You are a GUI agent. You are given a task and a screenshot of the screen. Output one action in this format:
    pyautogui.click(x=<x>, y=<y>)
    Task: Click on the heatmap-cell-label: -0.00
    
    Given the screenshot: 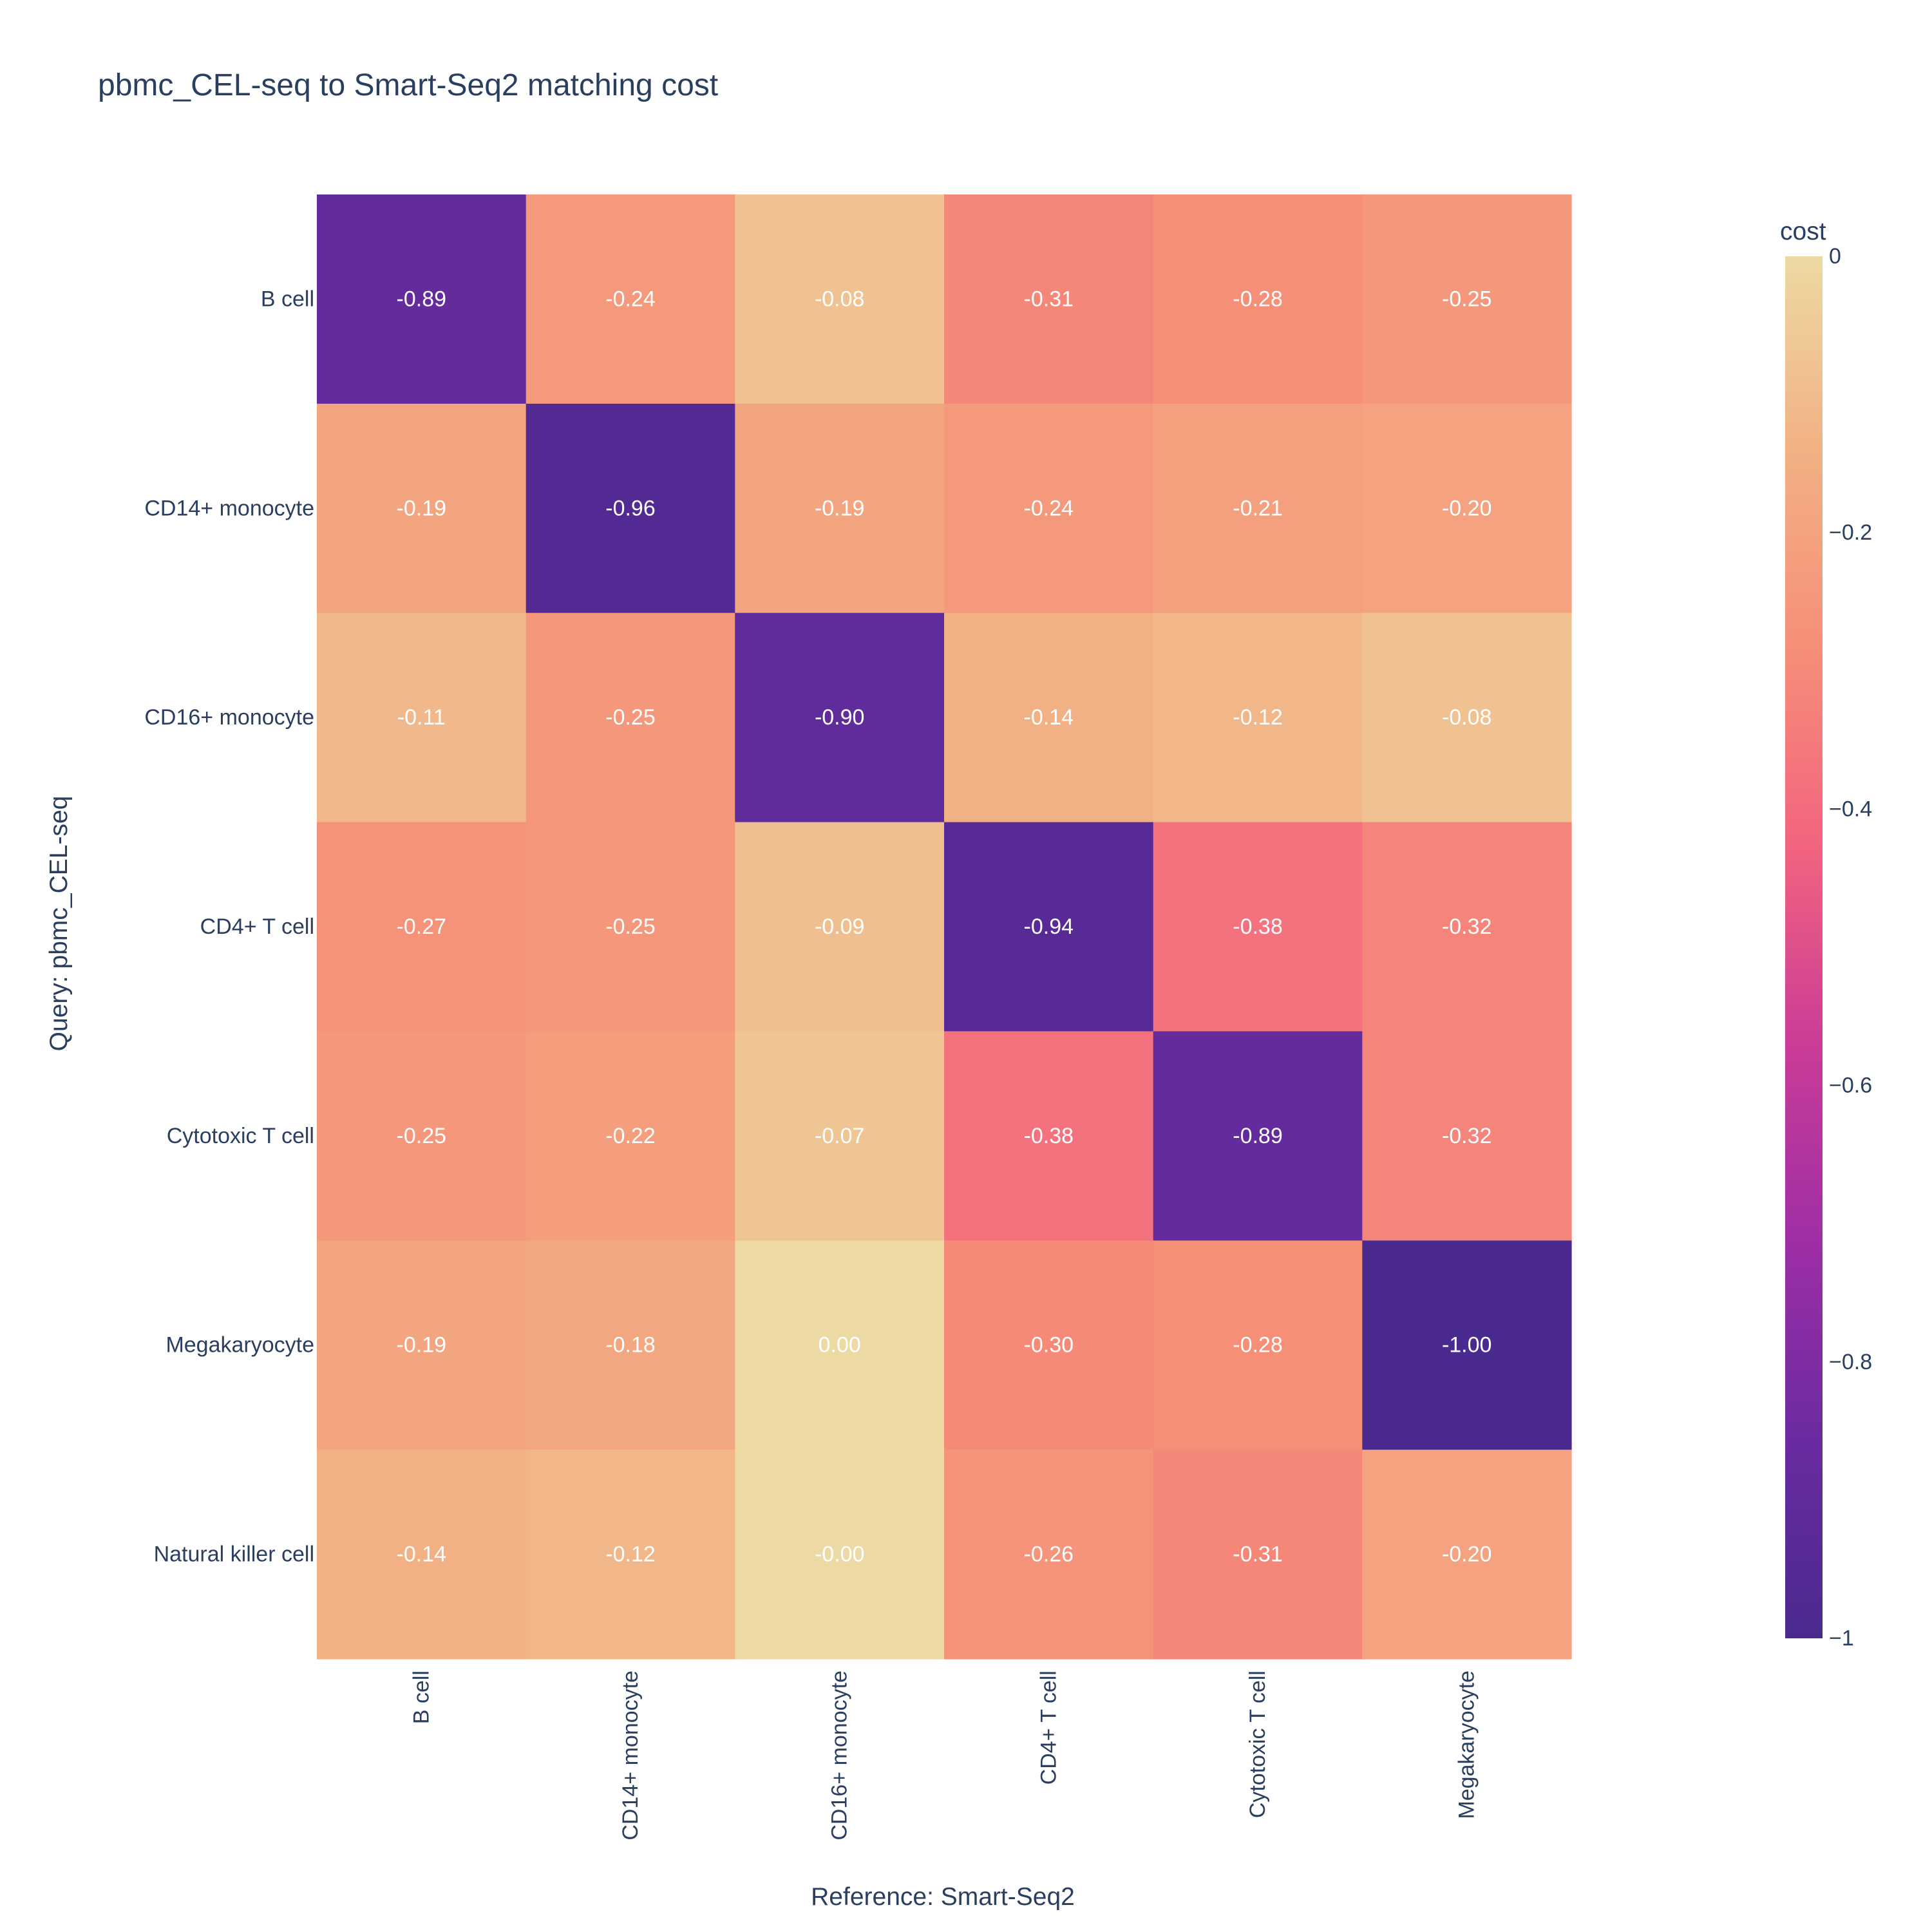 What is the action you would take?
    pyautogui.click(x=840, y=1554)
    